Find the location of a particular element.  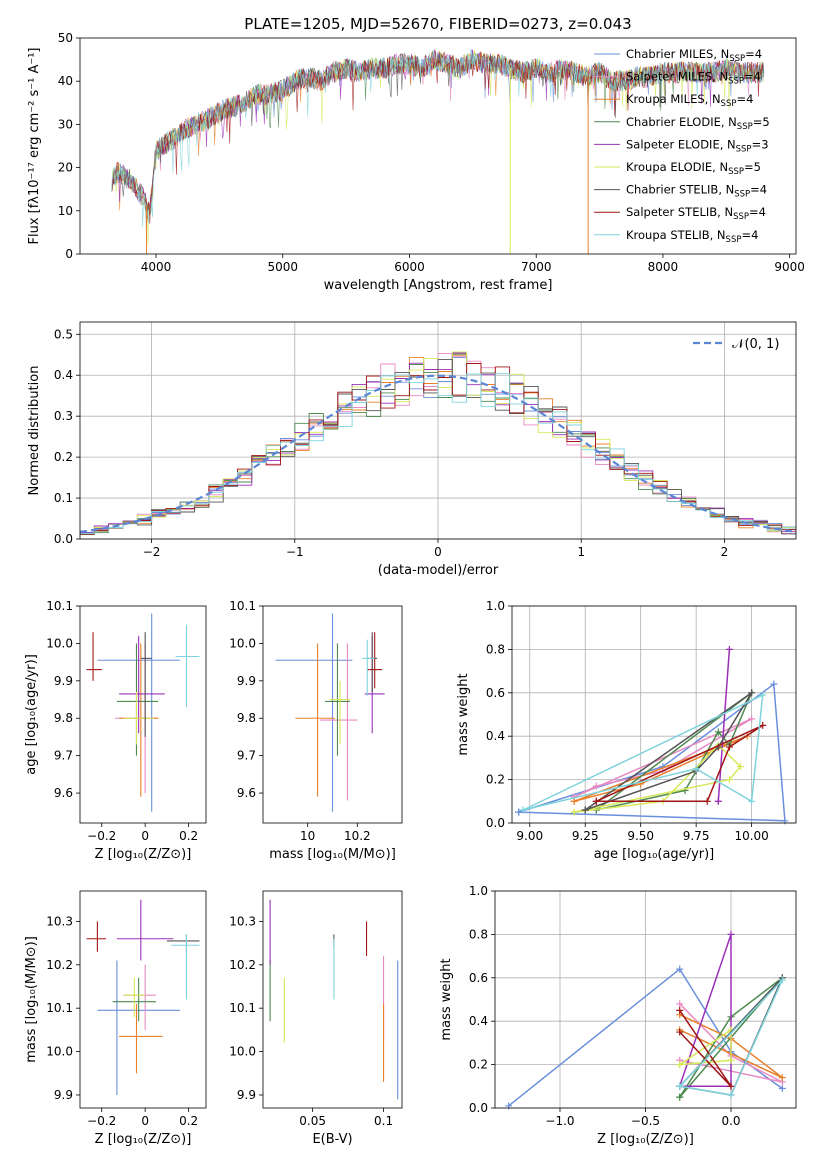

legend-text: Chabrier ELODIE, N is located at coordinates (681, 122).